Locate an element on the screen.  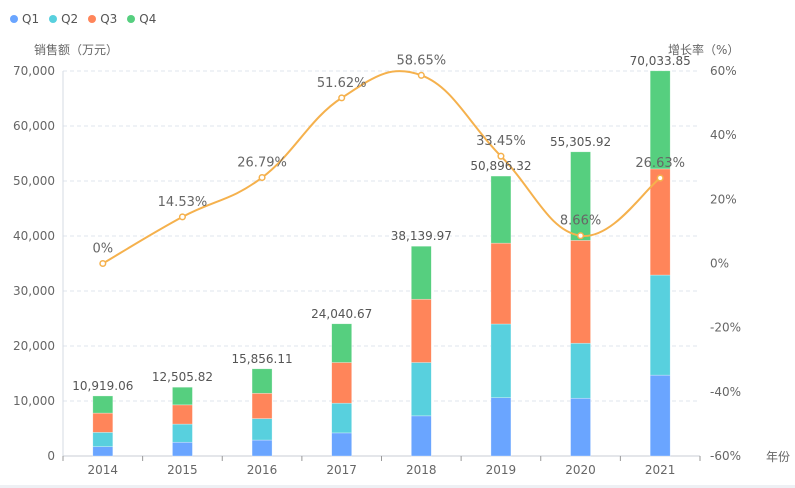
growth-rate-label: 51.62% is located at coordinates (342, 83).